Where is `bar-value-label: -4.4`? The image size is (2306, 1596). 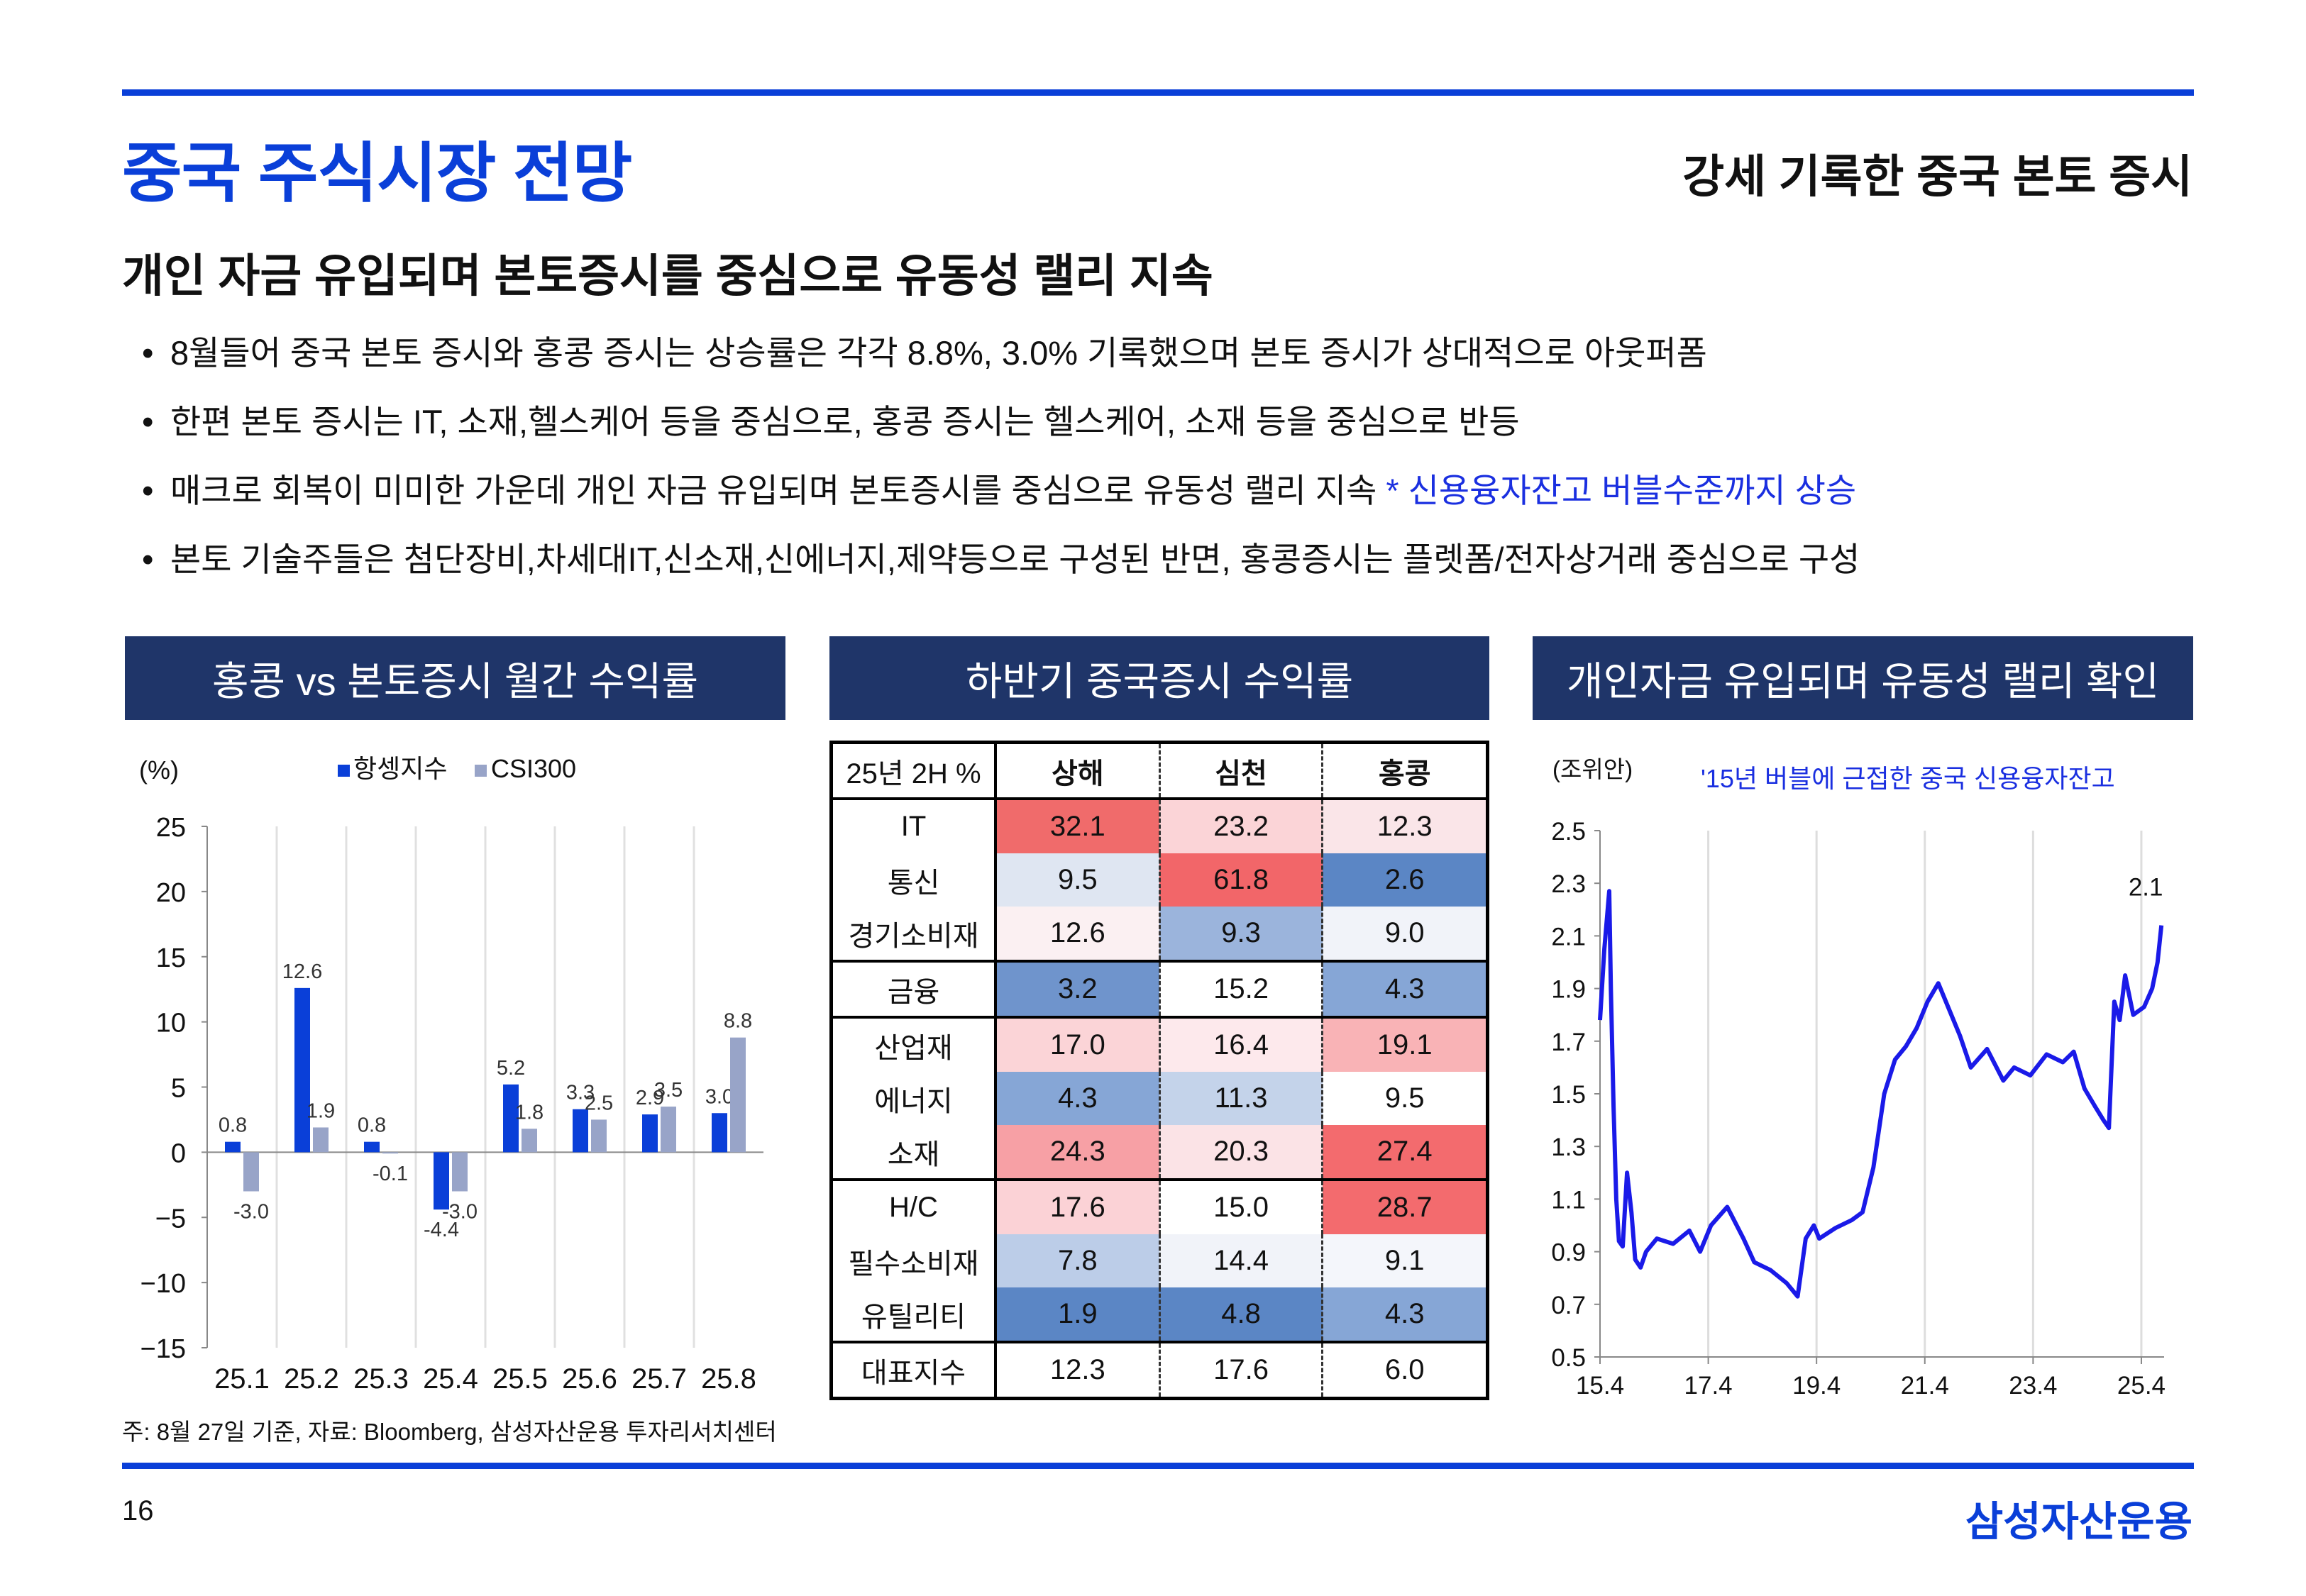
bar-value-label: -4.4 is located at coordinates (441, 1230).